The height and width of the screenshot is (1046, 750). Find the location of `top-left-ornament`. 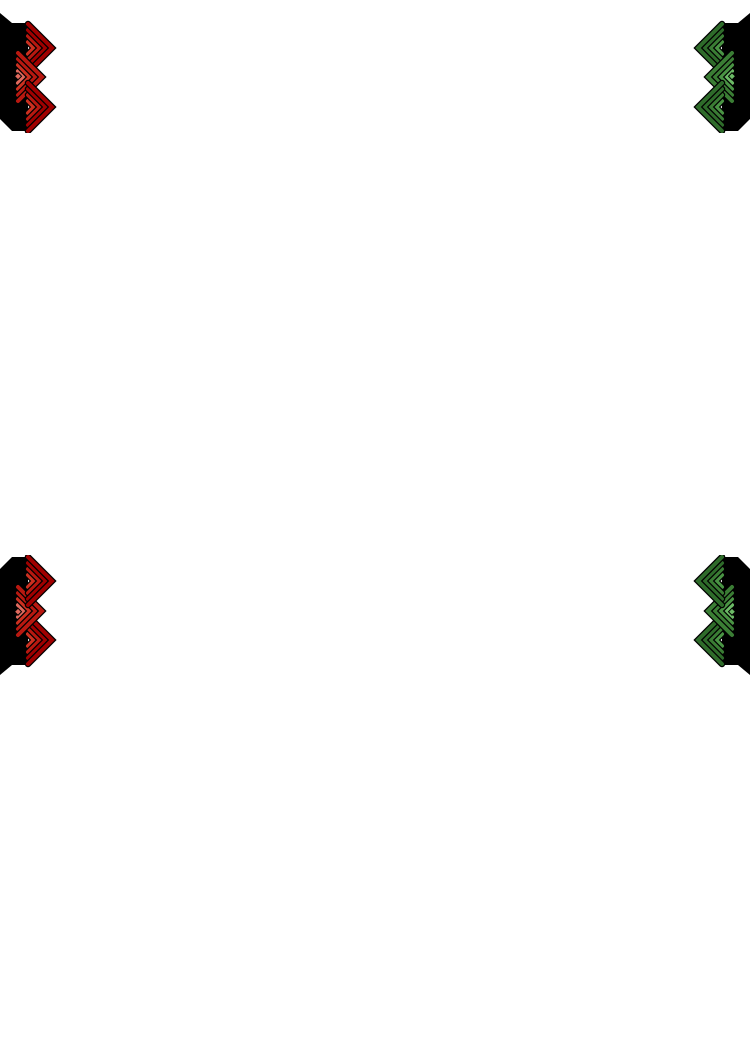

top-left-ornament is located at coordinates (30, 73).